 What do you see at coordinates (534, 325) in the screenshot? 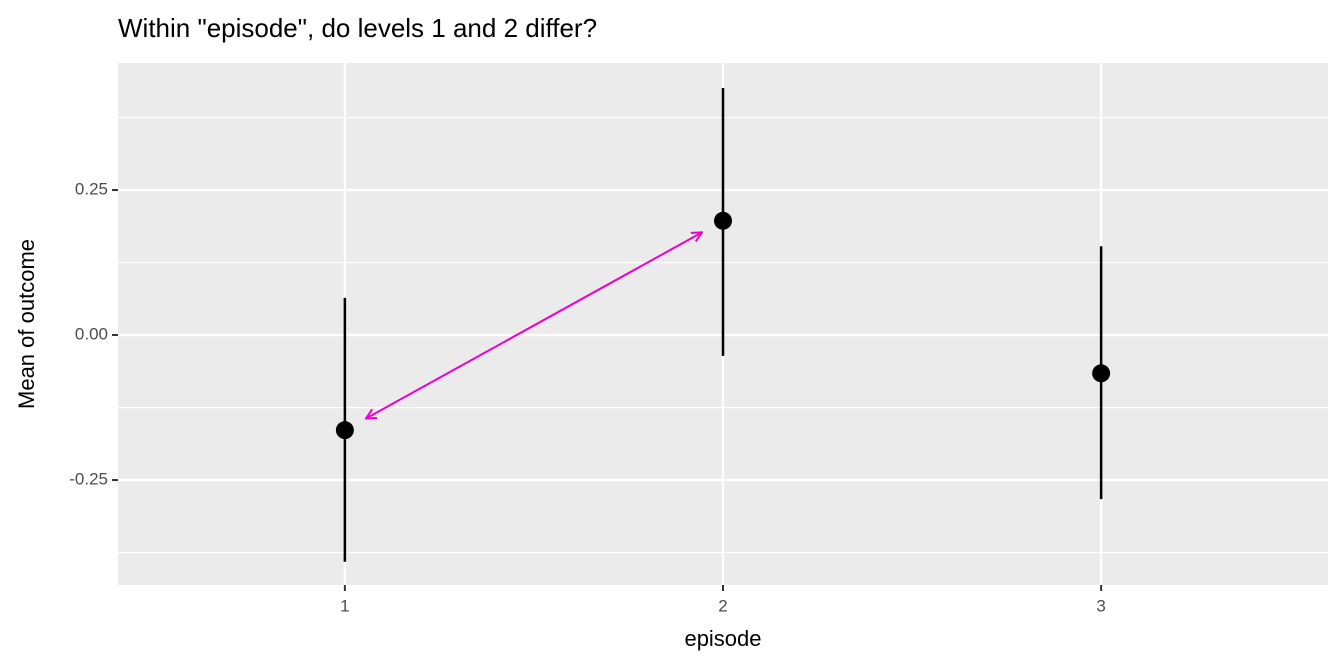
I see `comparison-arrow` at bounding box center [534, 325].